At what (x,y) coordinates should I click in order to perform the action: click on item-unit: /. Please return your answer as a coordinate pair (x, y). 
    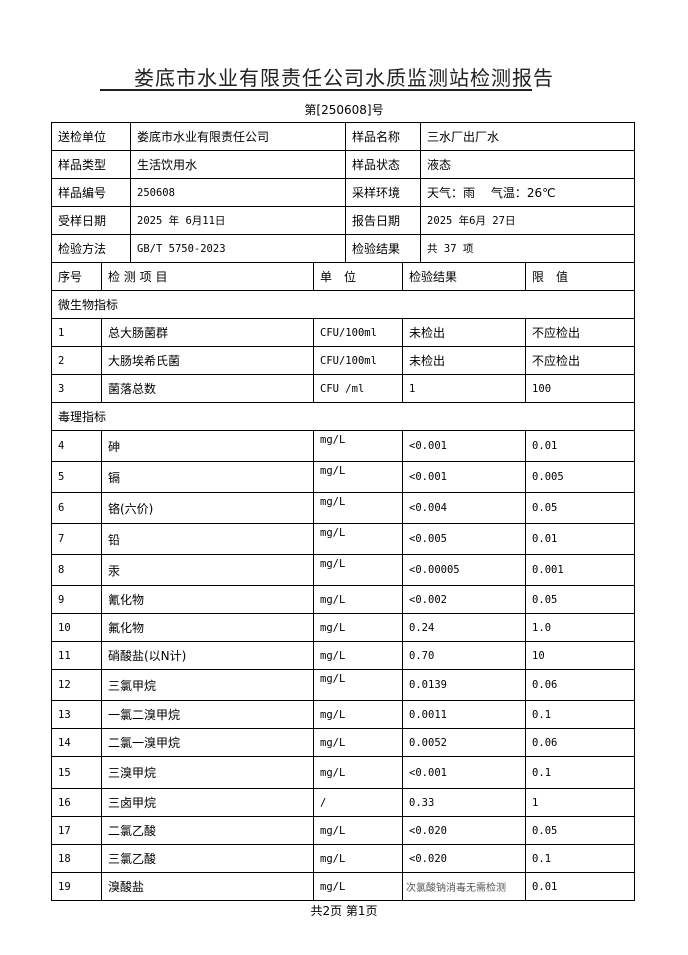
    Looking at the image, I should click on (358, 802).